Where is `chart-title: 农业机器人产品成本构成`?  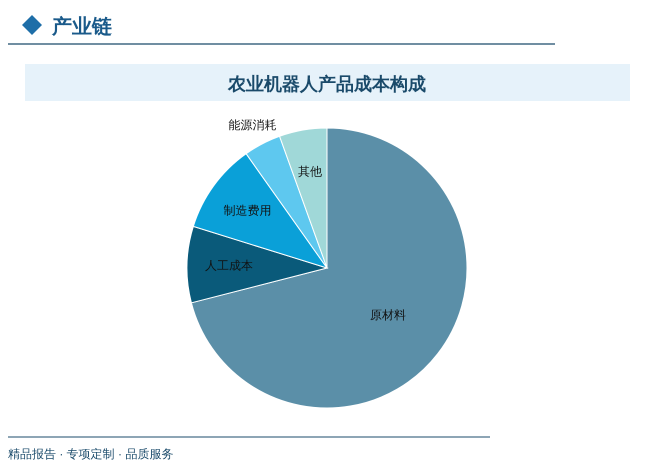
chart-title: 农业机器人产品成本构成 is located at coordinates (326, 84).